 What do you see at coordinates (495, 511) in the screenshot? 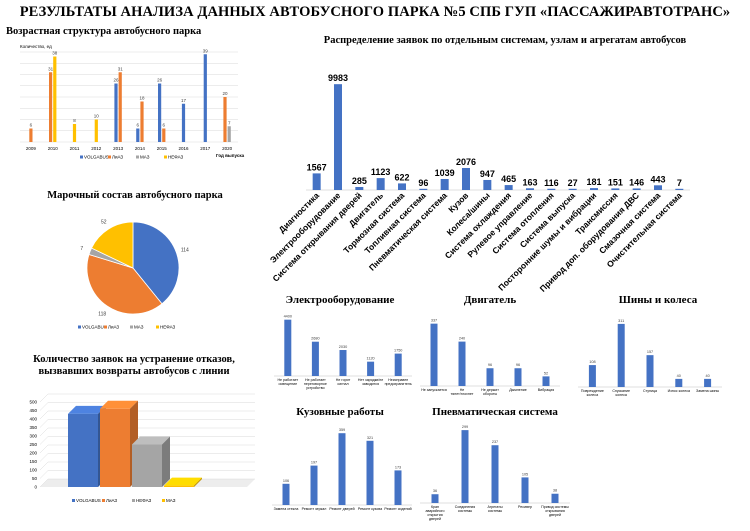
I see `pneumo-chart-tick-label: системы` at bounding box center [495, 511].